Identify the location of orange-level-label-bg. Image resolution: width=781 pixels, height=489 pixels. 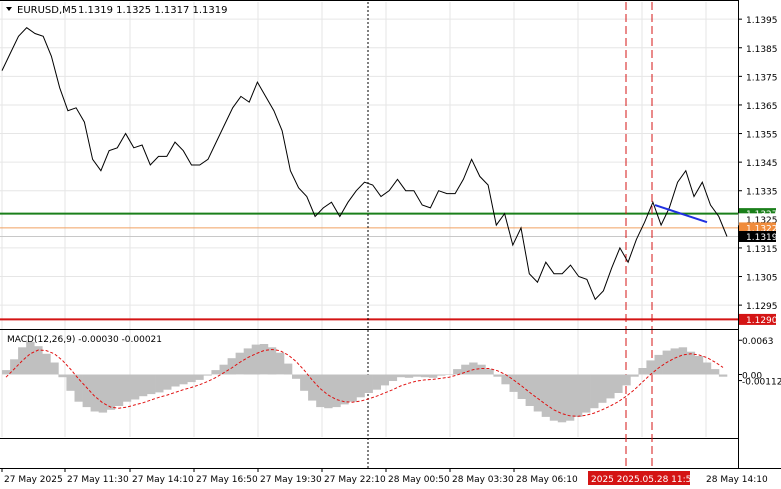
(757, 228).